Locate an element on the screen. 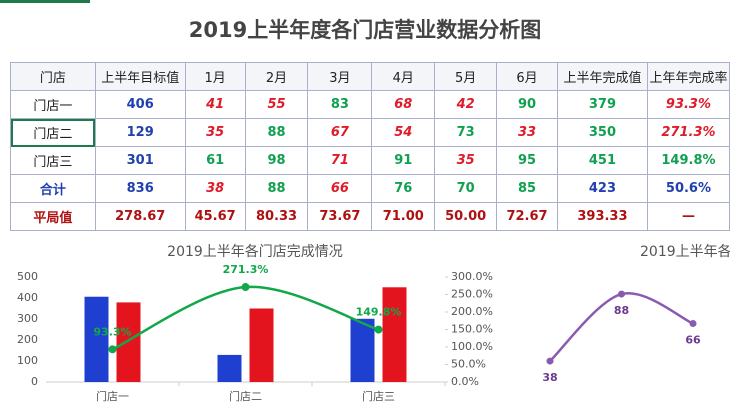  header-row: 门店 上半年目标值 1月 2月 3月 4月 5月 6月 上半年完成值 上年年完成率 is located at coordinates (370, 76).